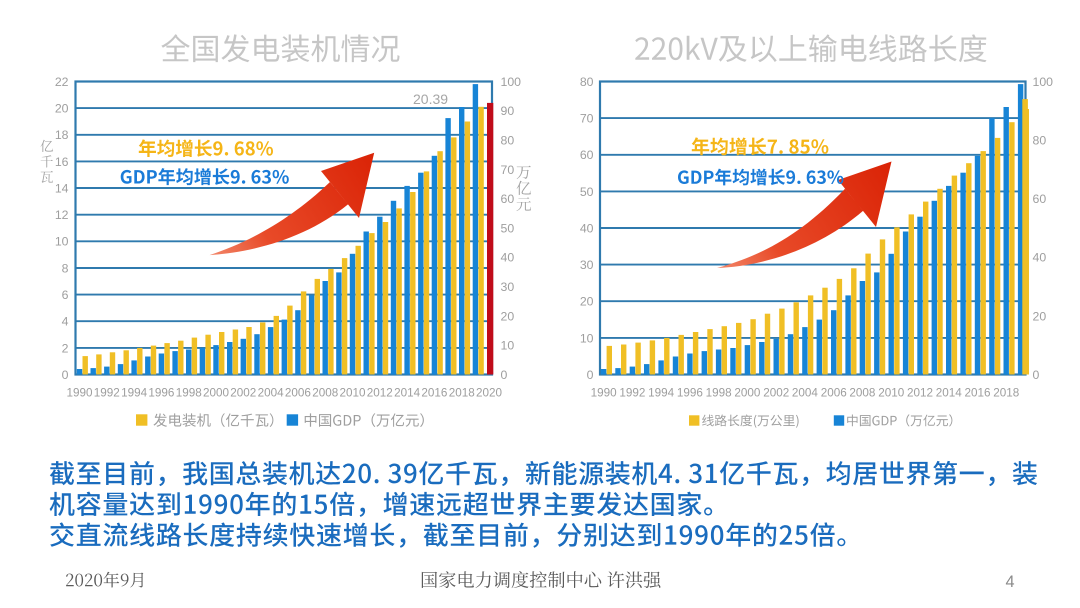  What do you see at coordinates (62, 215) in the screenshot?
I see `svg-text: 12` at bounding box center [62, 215].